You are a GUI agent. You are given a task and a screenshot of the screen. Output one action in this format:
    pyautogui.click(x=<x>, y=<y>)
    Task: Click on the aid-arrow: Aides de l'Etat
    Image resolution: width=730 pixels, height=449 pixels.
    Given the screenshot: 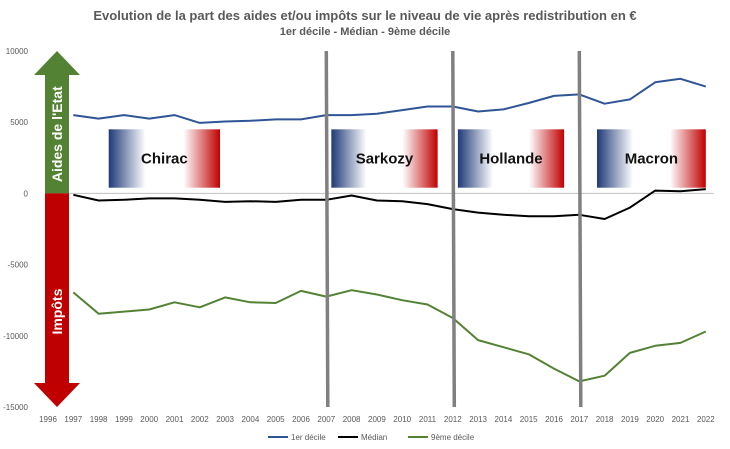 What is the action you would take?
    pyautogui.click(x=57, y=122)
    